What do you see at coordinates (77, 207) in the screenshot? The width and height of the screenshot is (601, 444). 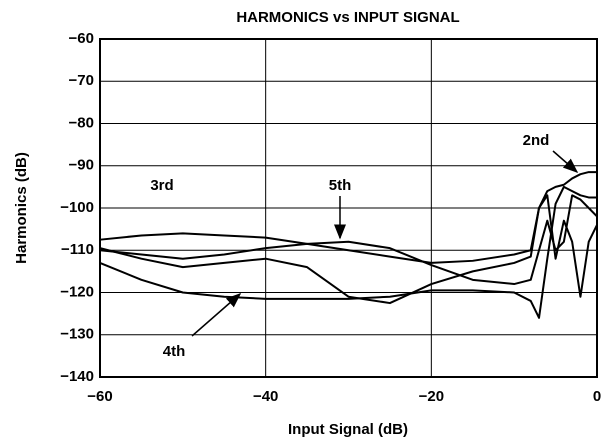 I see `y-tick-label: −100` at bounding box center [77, 207].